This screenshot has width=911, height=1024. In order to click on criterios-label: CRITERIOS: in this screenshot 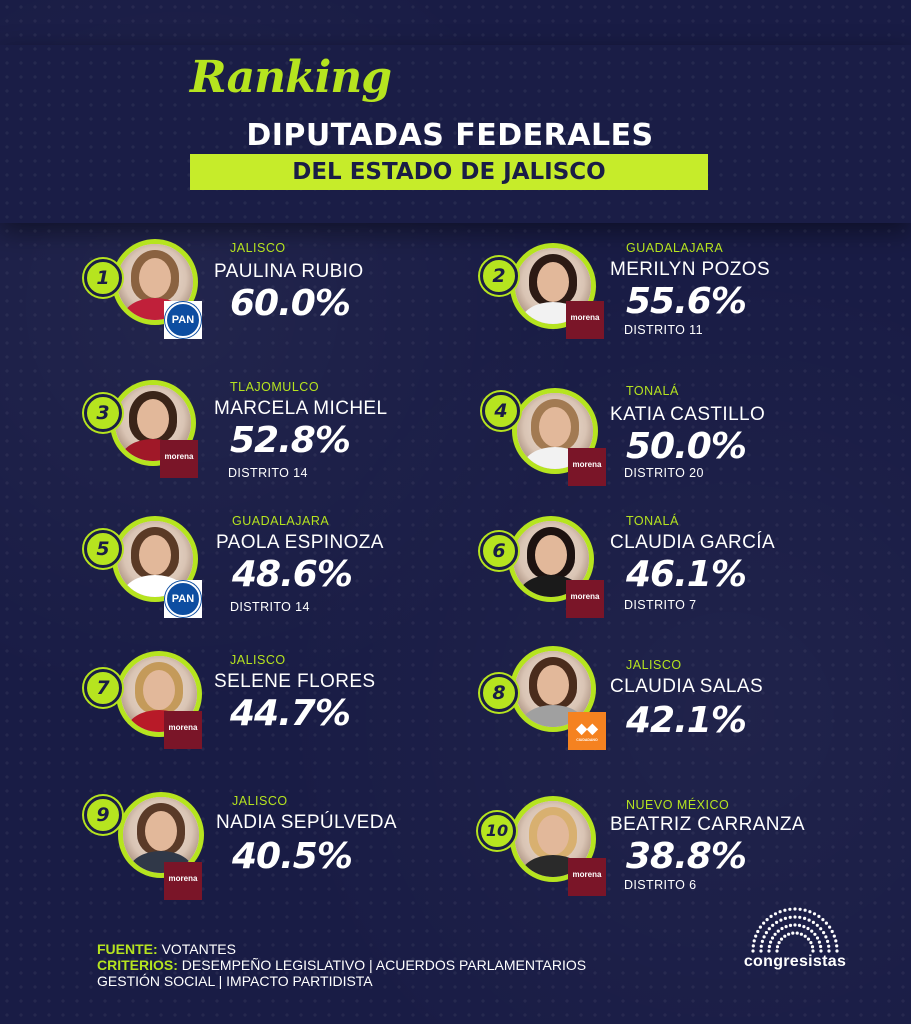, I will do `click(137, 965)`.